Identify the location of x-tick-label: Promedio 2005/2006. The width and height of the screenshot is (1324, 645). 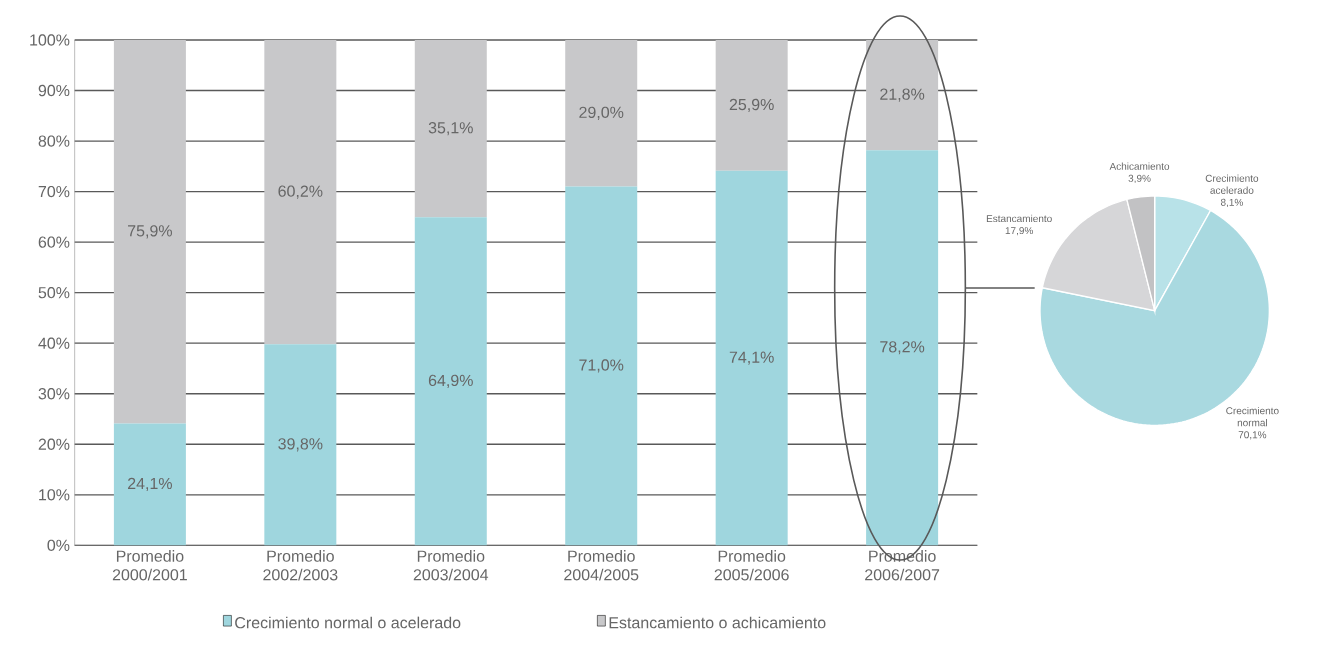
(751, 565).